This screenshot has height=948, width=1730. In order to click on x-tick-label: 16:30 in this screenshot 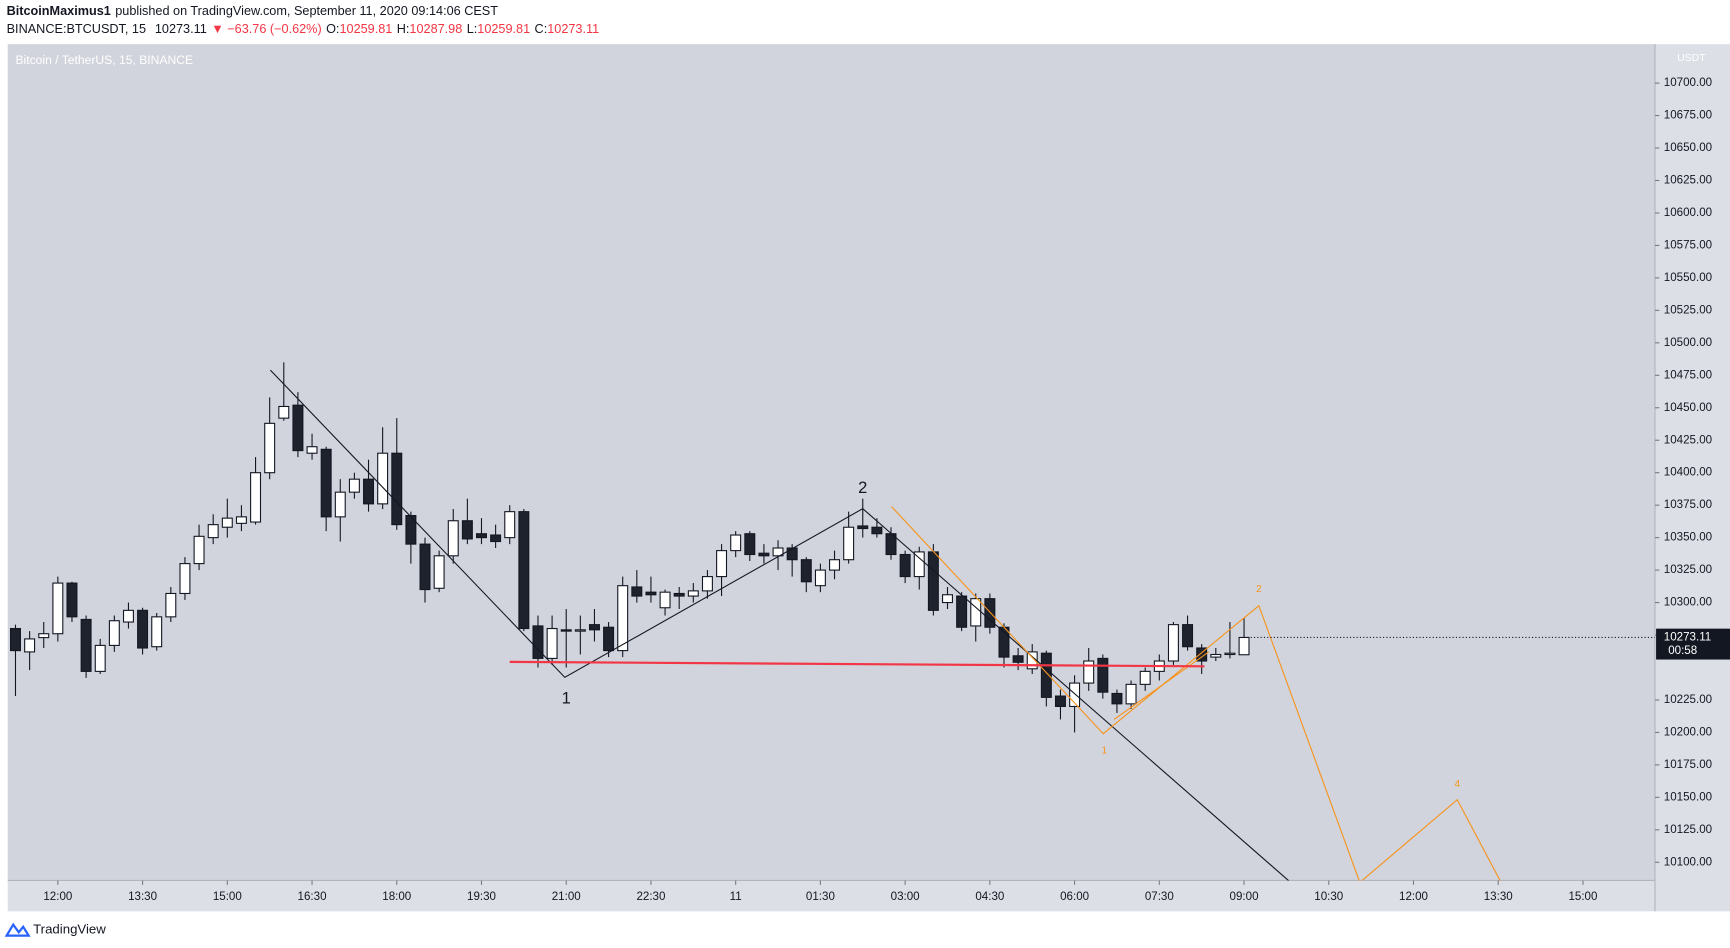, I will do `click(312, 897)`.